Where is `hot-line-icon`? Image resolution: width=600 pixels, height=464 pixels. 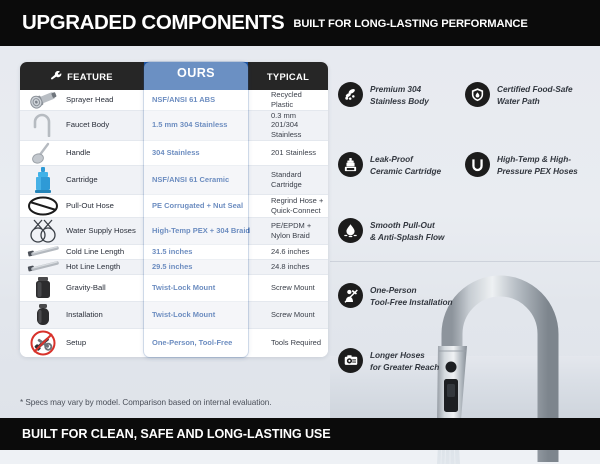 hot-line-icon is located at coordinates (43, 267).